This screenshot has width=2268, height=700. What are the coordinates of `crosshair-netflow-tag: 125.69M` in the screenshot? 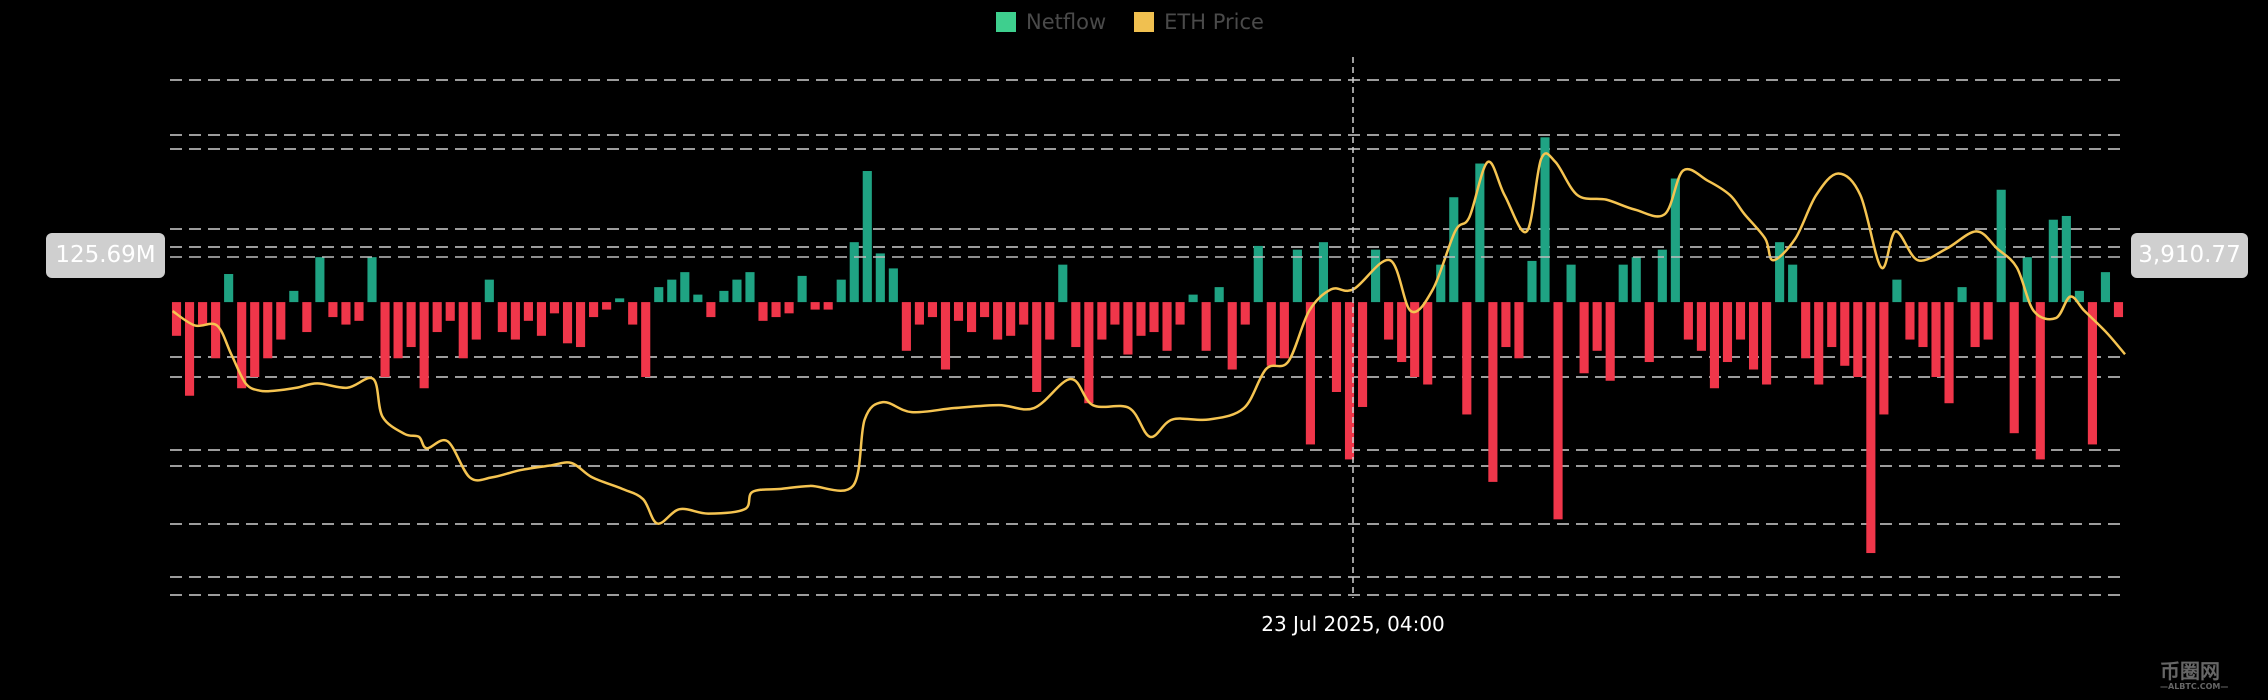 It's located at (105, 255).